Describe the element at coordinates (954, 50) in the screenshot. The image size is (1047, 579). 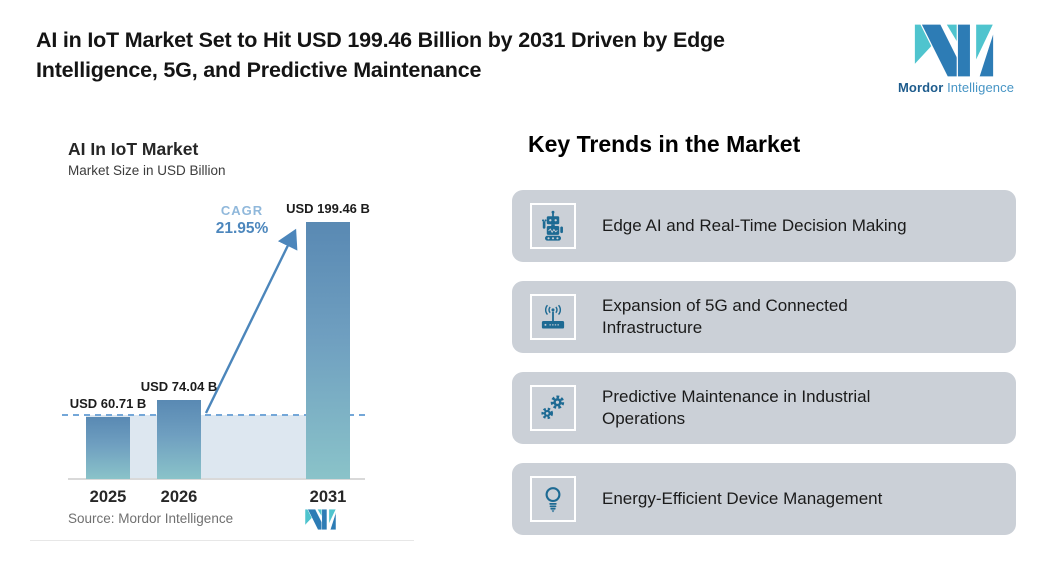
I see `mordor-logo-mark-icon` at that location.